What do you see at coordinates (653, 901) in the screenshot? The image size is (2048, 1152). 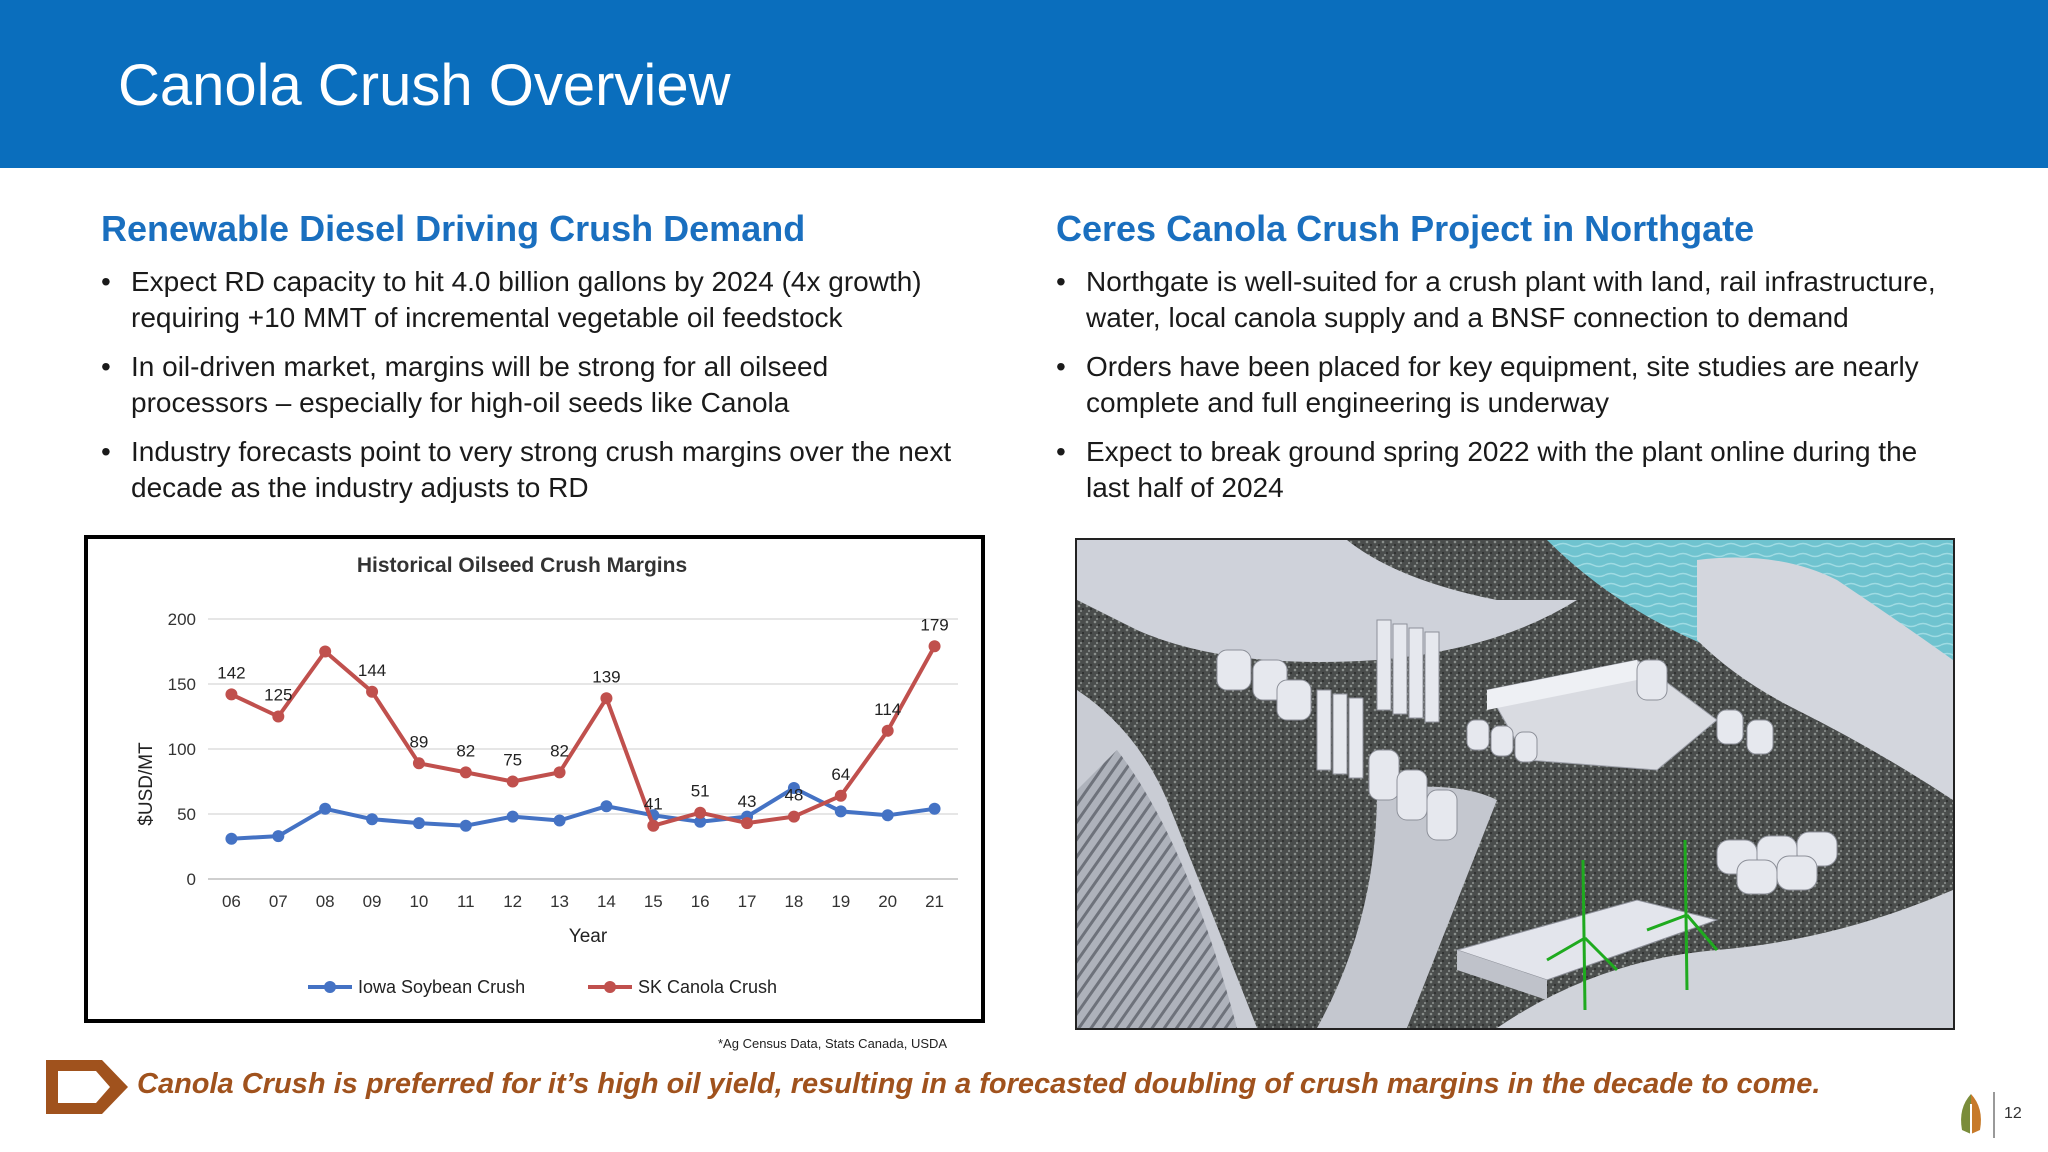 I see `x-tick-label: 15` at bounding box center [653, 901].